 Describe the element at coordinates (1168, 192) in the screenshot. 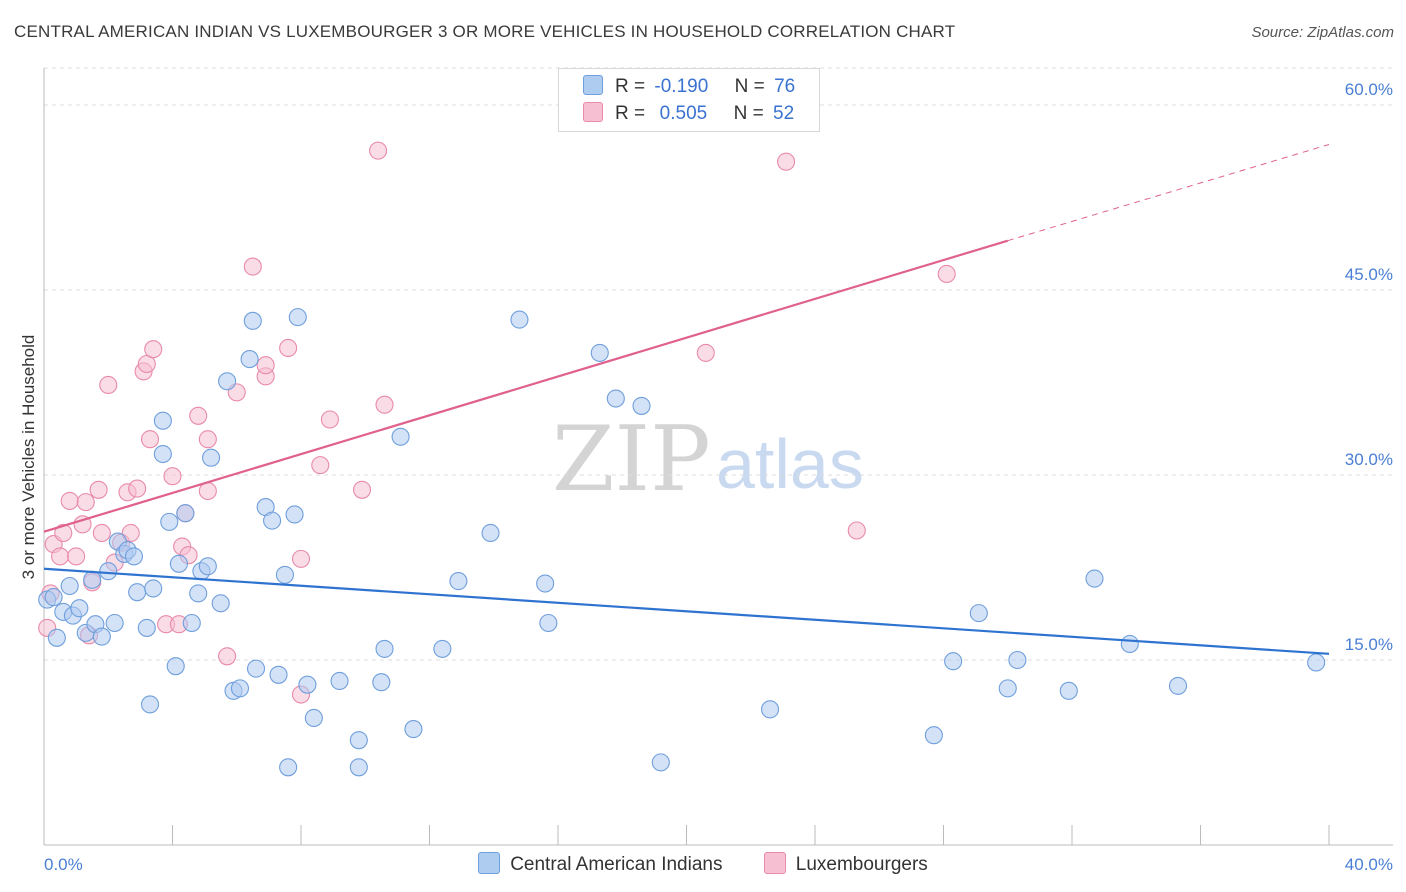

I see `luxembourger-trendline` at that location.